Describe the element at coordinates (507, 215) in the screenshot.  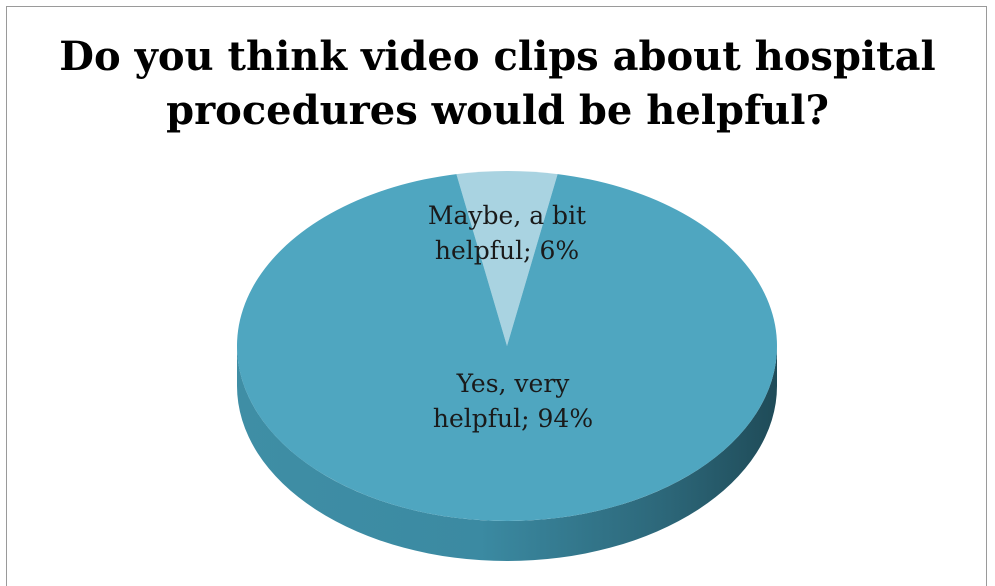
I see `slice-label-maybe-line-1: Maybe, a bit` at that location.